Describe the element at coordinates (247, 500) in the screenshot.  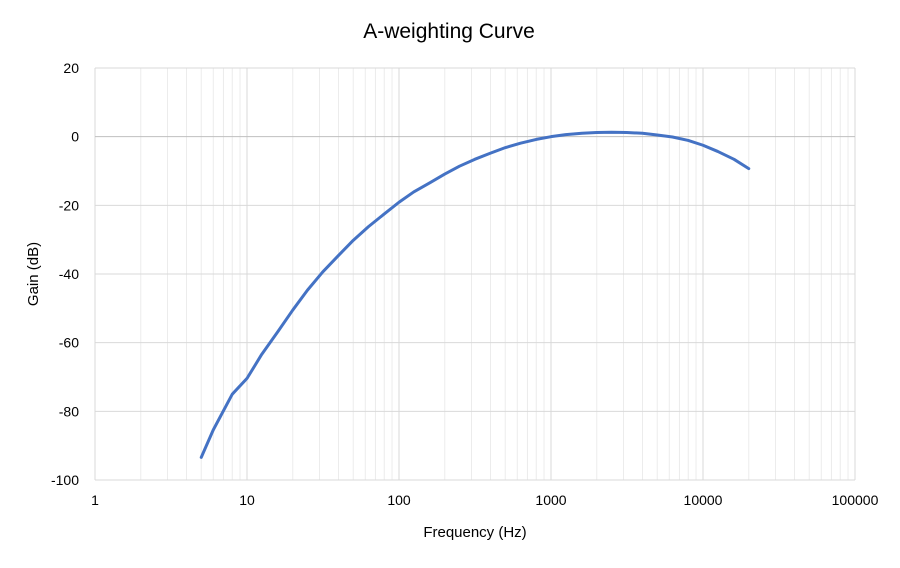
I see `x-tick-label: 10` at that location.